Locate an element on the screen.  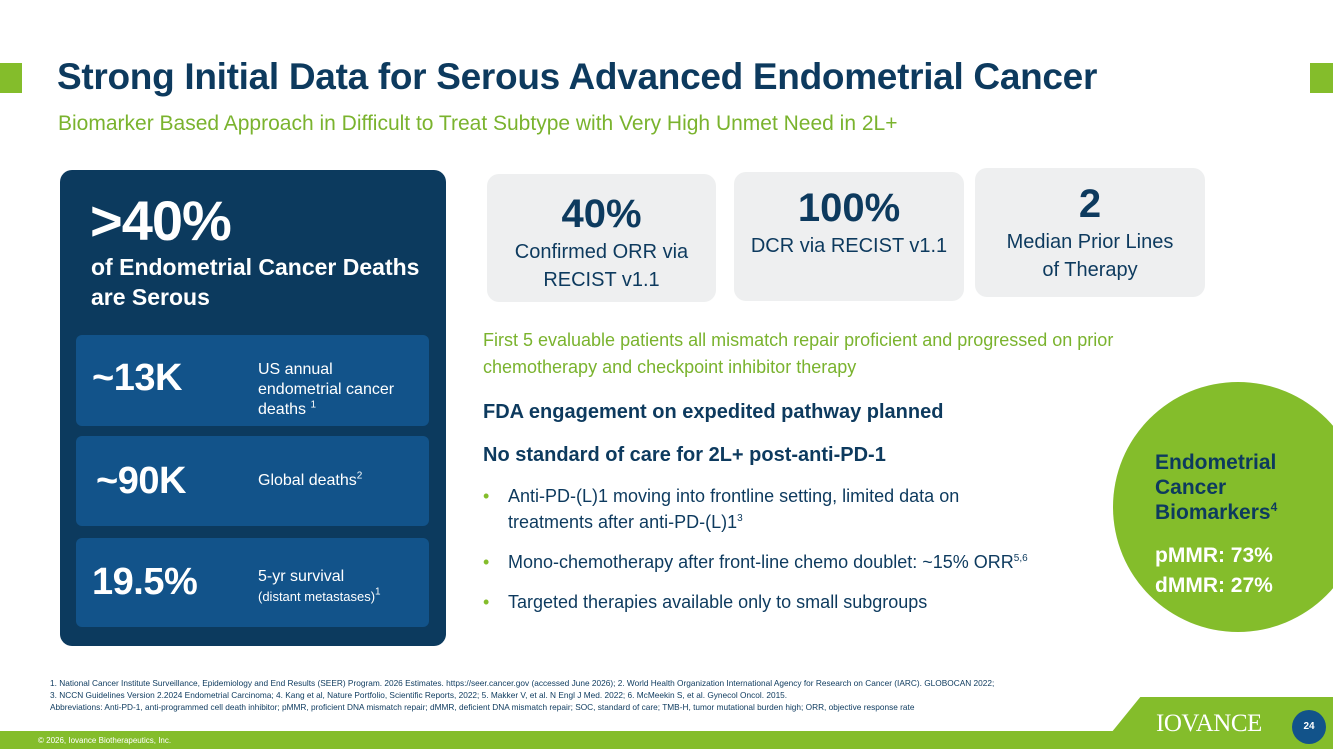
iovance-logo: IOVANCE is located at coordinates (1209, 723).